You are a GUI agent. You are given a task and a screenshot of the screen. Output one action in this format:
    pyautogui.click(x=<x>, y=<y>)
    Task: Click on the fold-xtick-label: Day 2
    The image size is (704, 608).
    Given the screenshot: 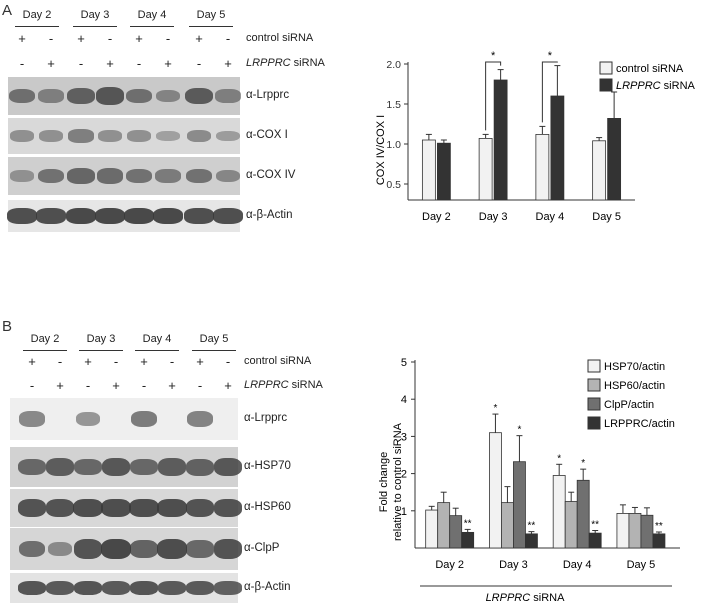 What is the action you would take?
    pyautogui.click(x=449, y=565)
    